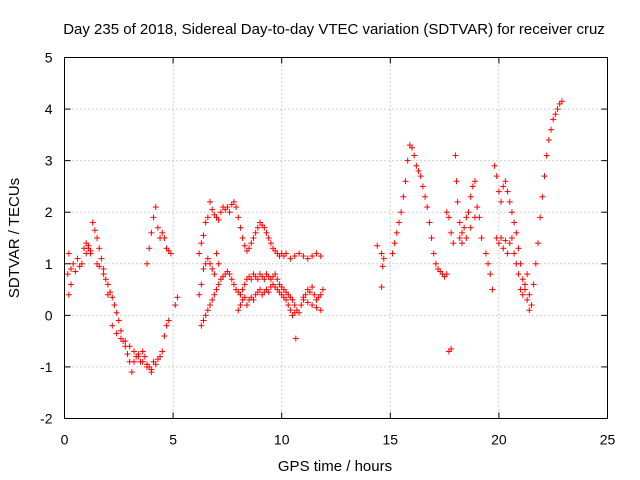  Describe the element at coordinates (65, 440) in the screenshot. I see `x-tick-label: 0` at that location.